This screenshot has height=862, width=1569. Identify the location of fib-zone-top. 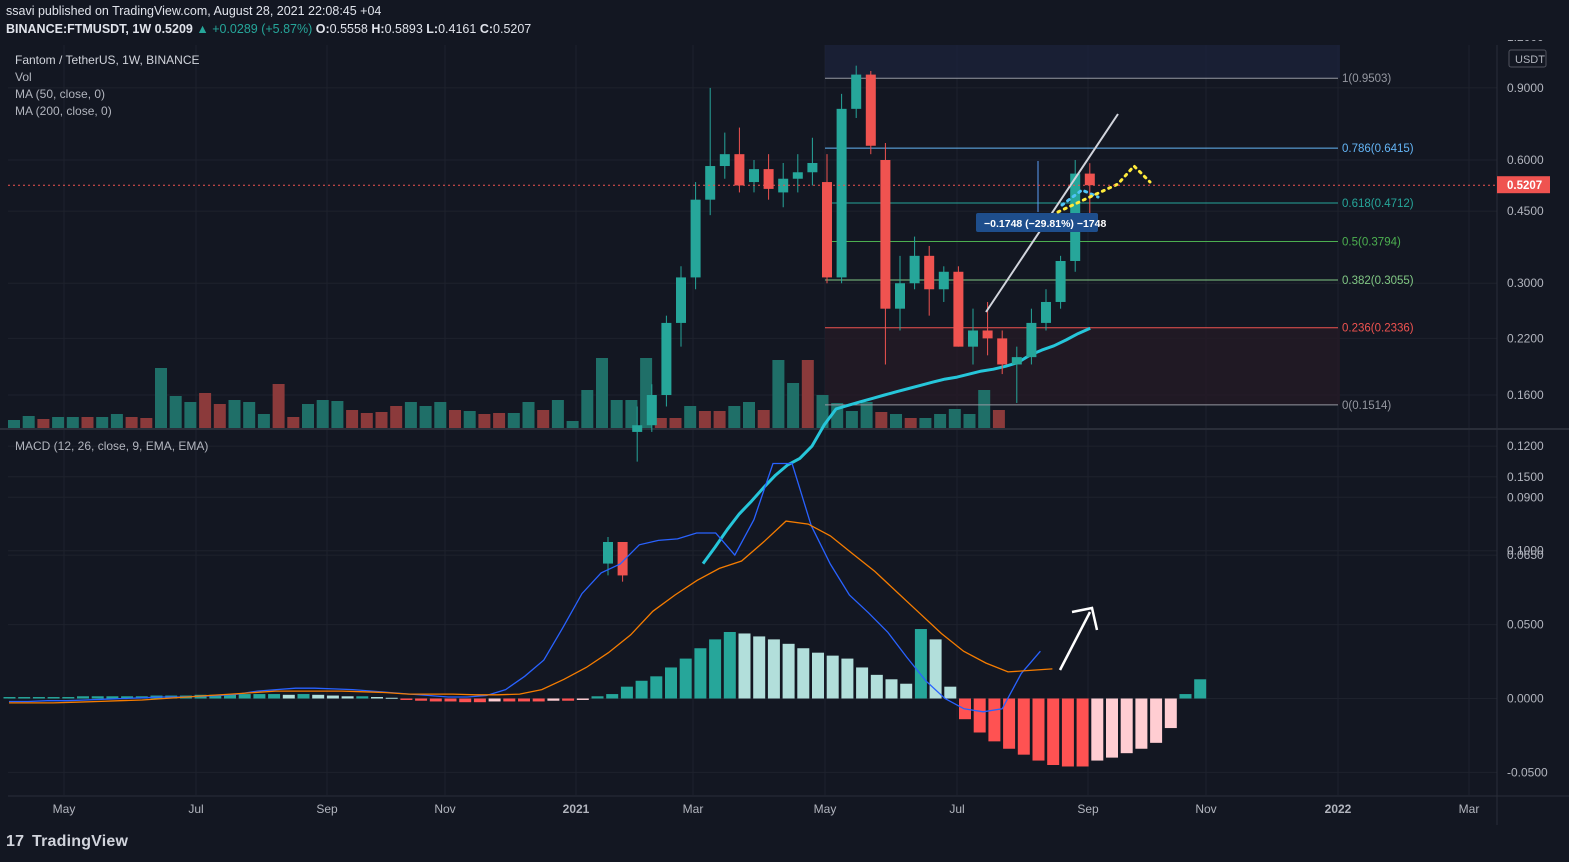
(1082, 62).